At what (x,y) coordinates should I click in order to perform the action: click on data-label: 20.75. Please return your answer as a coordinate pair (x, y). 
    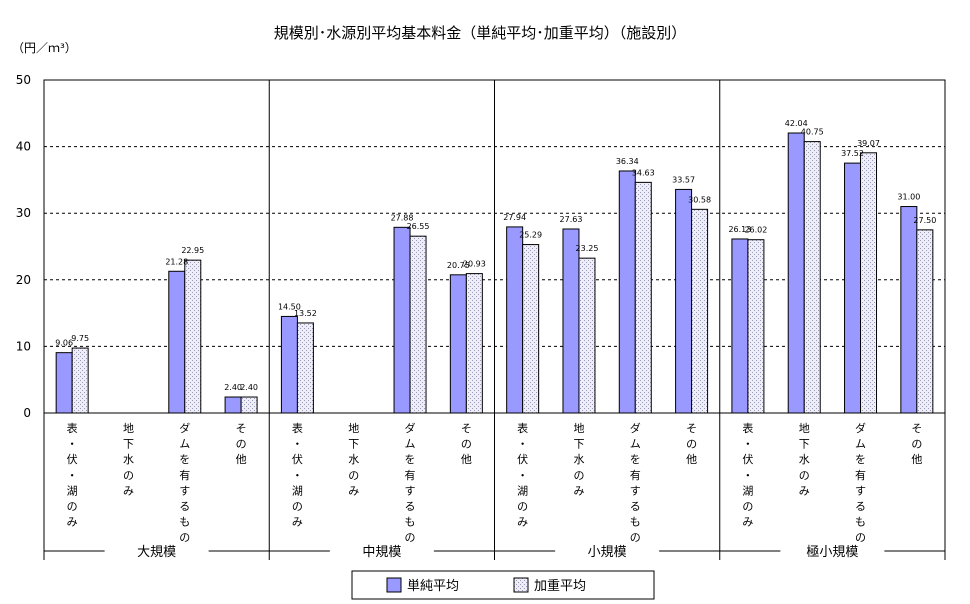
    Looking at the image, I should click on (458, 265).